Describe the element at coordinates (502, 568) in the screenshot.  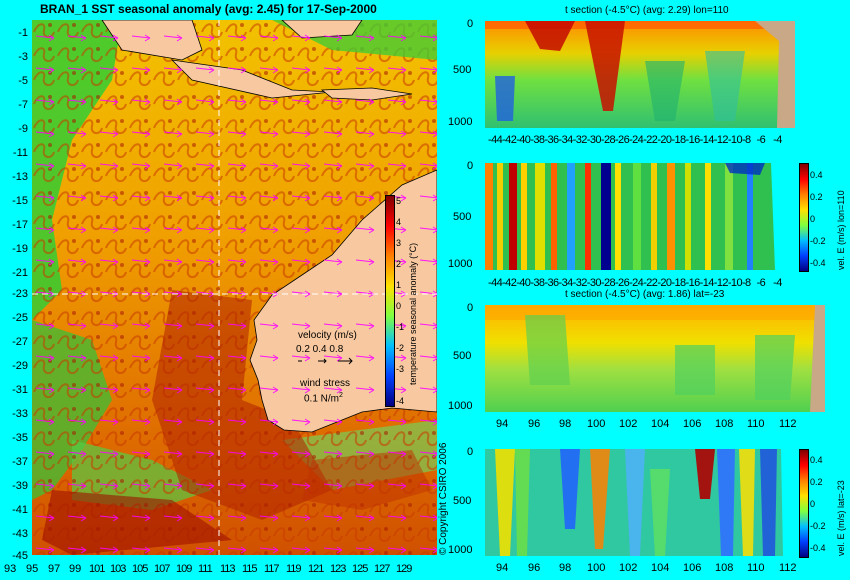
I see `panel4-x-tick: 94` at that location.